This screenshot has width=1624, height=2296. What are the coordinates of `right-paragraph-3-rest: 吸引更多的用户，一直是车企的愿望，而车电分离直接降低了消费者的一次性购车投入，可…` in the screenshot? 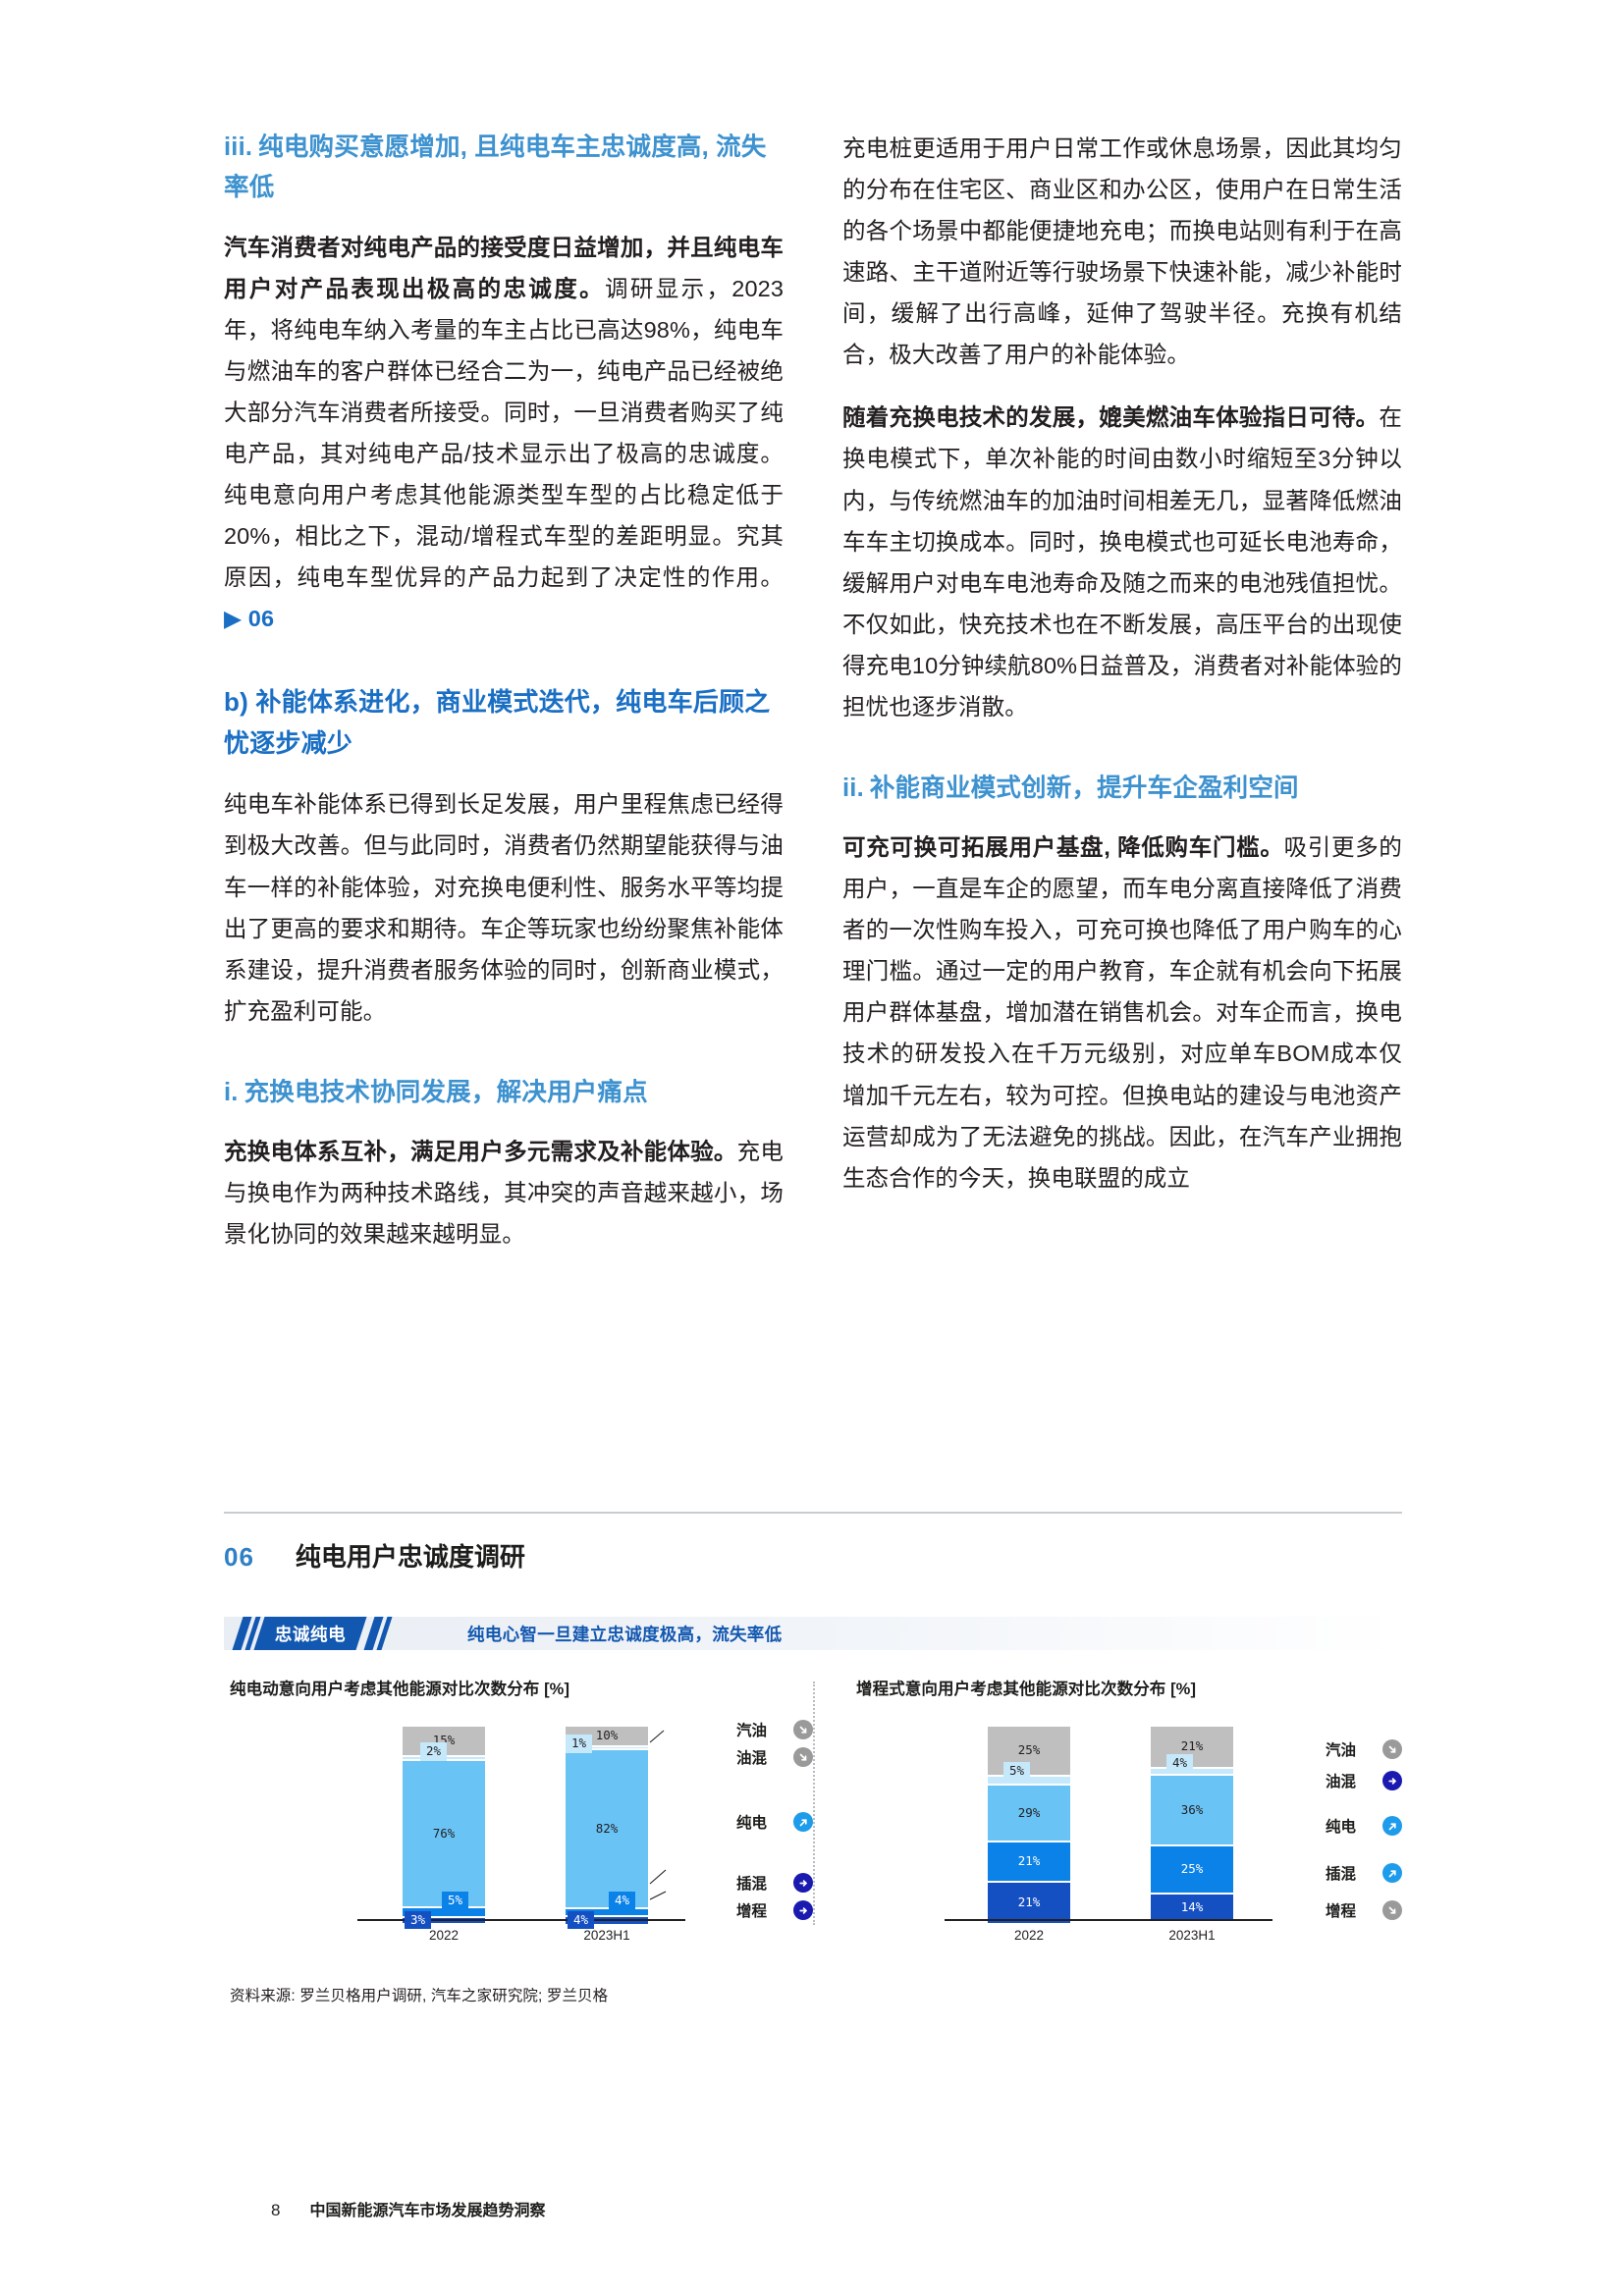 It's located at (1122, 1012).